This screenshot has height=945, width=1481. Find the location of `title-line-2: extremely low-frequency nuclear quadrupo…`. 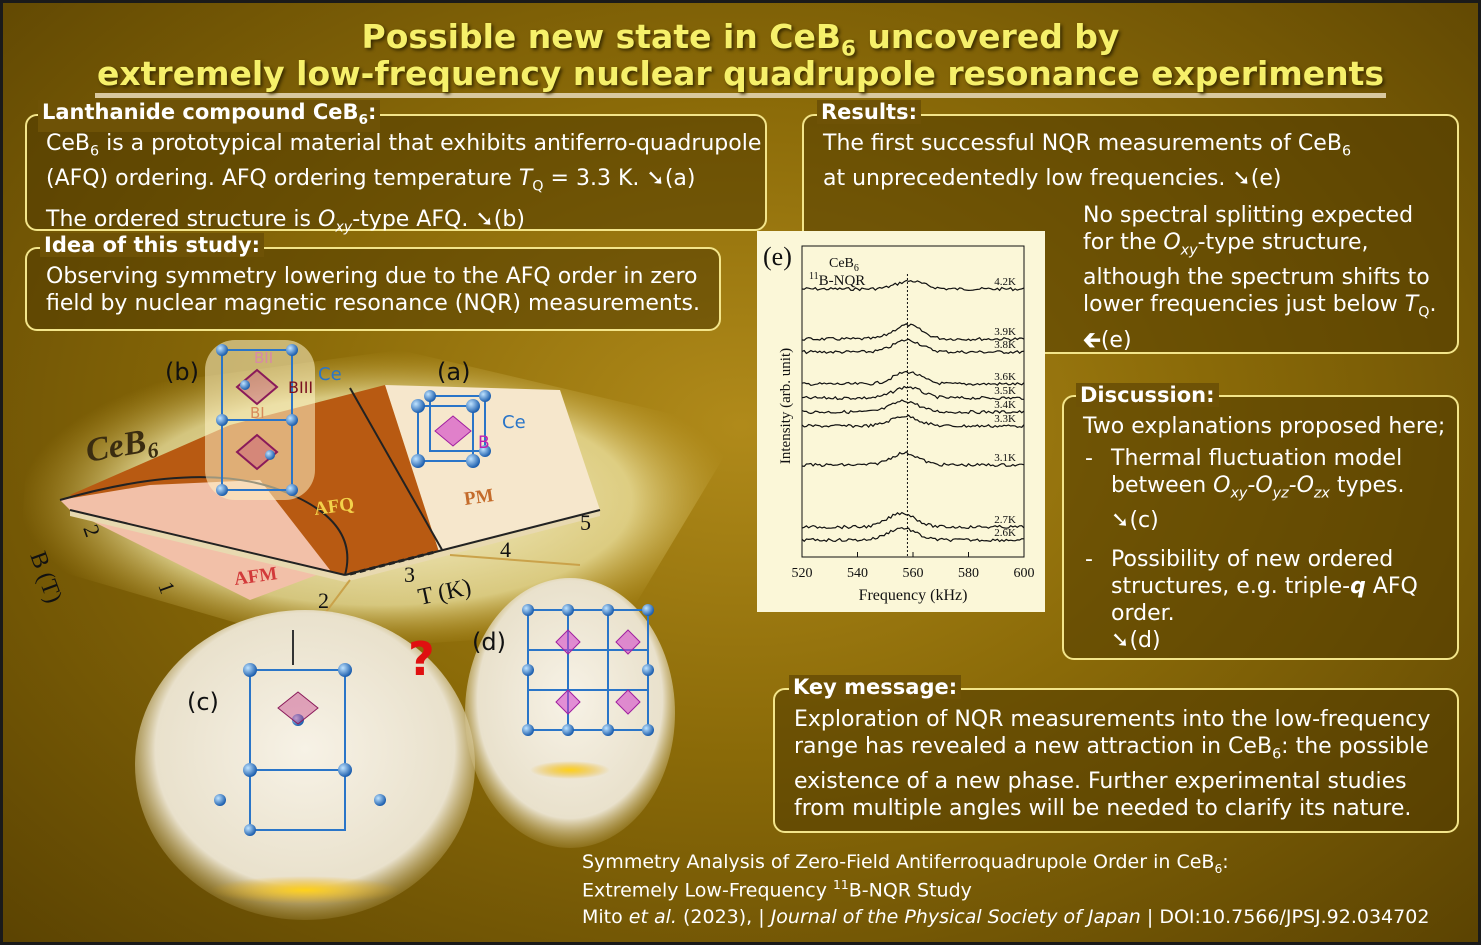

title-line-2: extremely low-frequency nuclear quadrupo… is located at coordinates (740, 76).